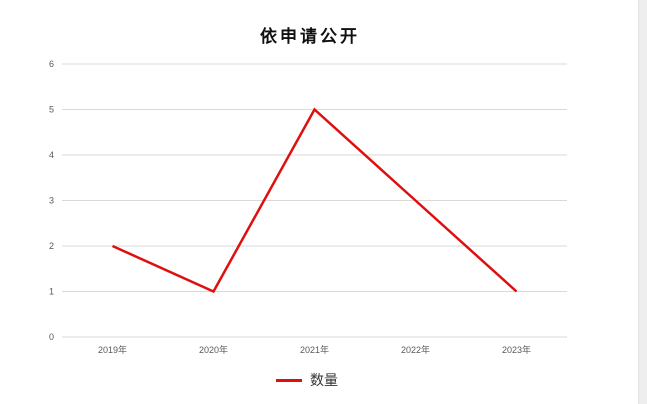 This screenshot has height=404, width=647. What do you see at coordinates (314, 349) in the screenshot?
I see `x-tick-label: 2021年` at bounding box center [314, 349].